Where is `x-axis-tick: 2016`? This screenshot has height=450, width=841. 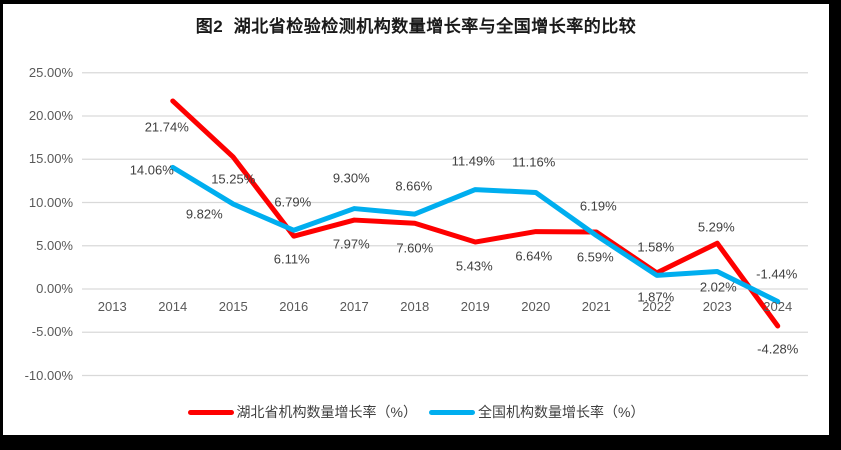
x-axis-tick: 2016 is located at coordinates (294, 306).